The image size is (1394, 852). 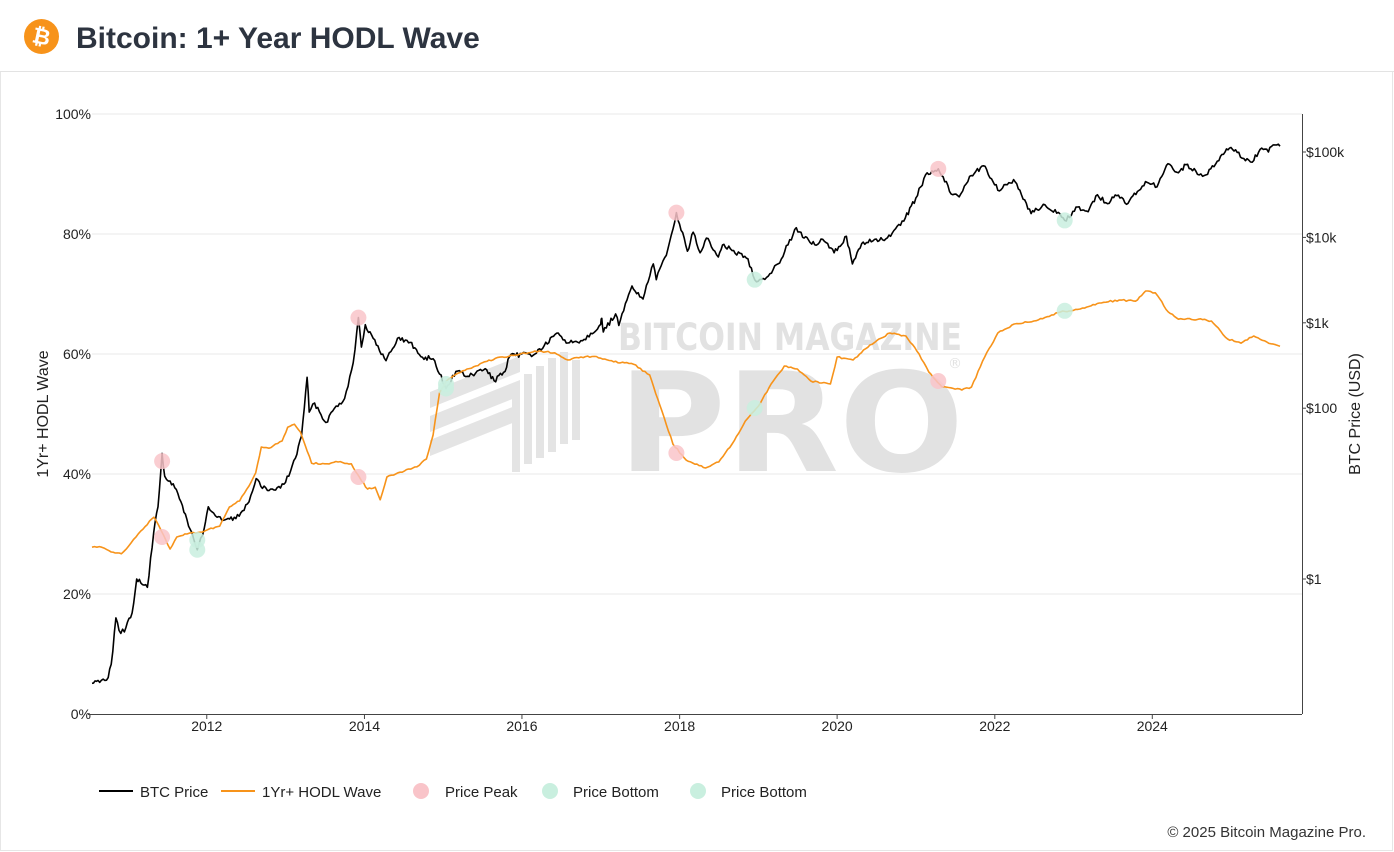 I want to click on chart-header: ₿ Bitcoin: 1+ Year HODL Wave, so click(x=697, y=36).